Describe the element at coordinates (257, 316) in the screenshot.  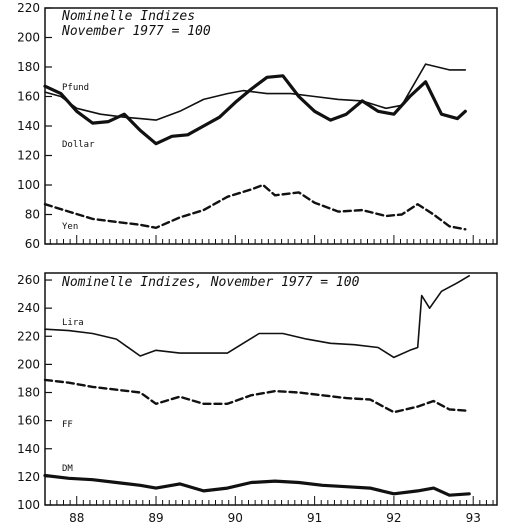
I see `series-line-lira` at that location.